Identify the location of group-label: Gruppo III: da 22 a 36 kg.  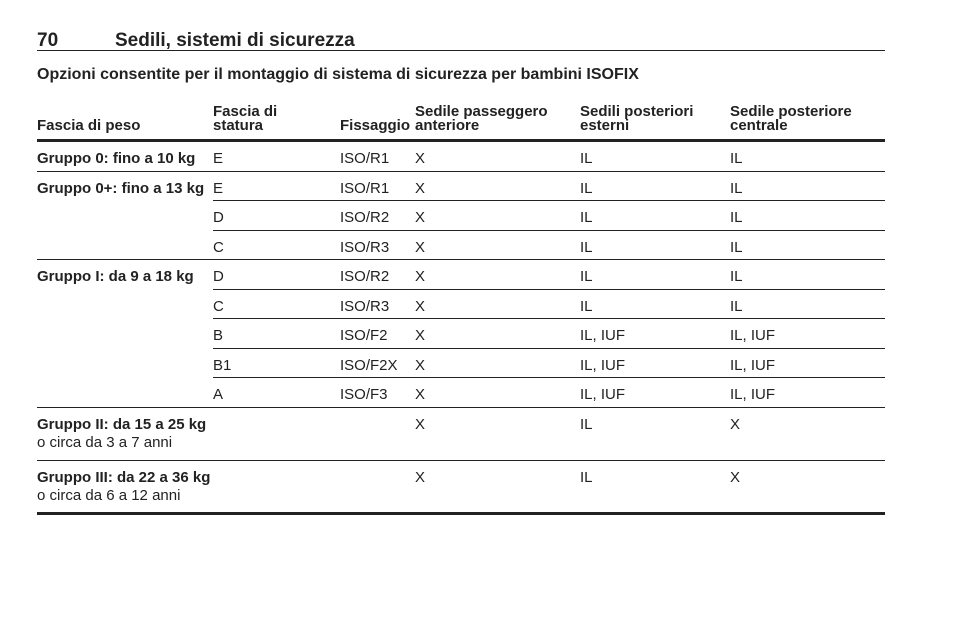
(124, 477).